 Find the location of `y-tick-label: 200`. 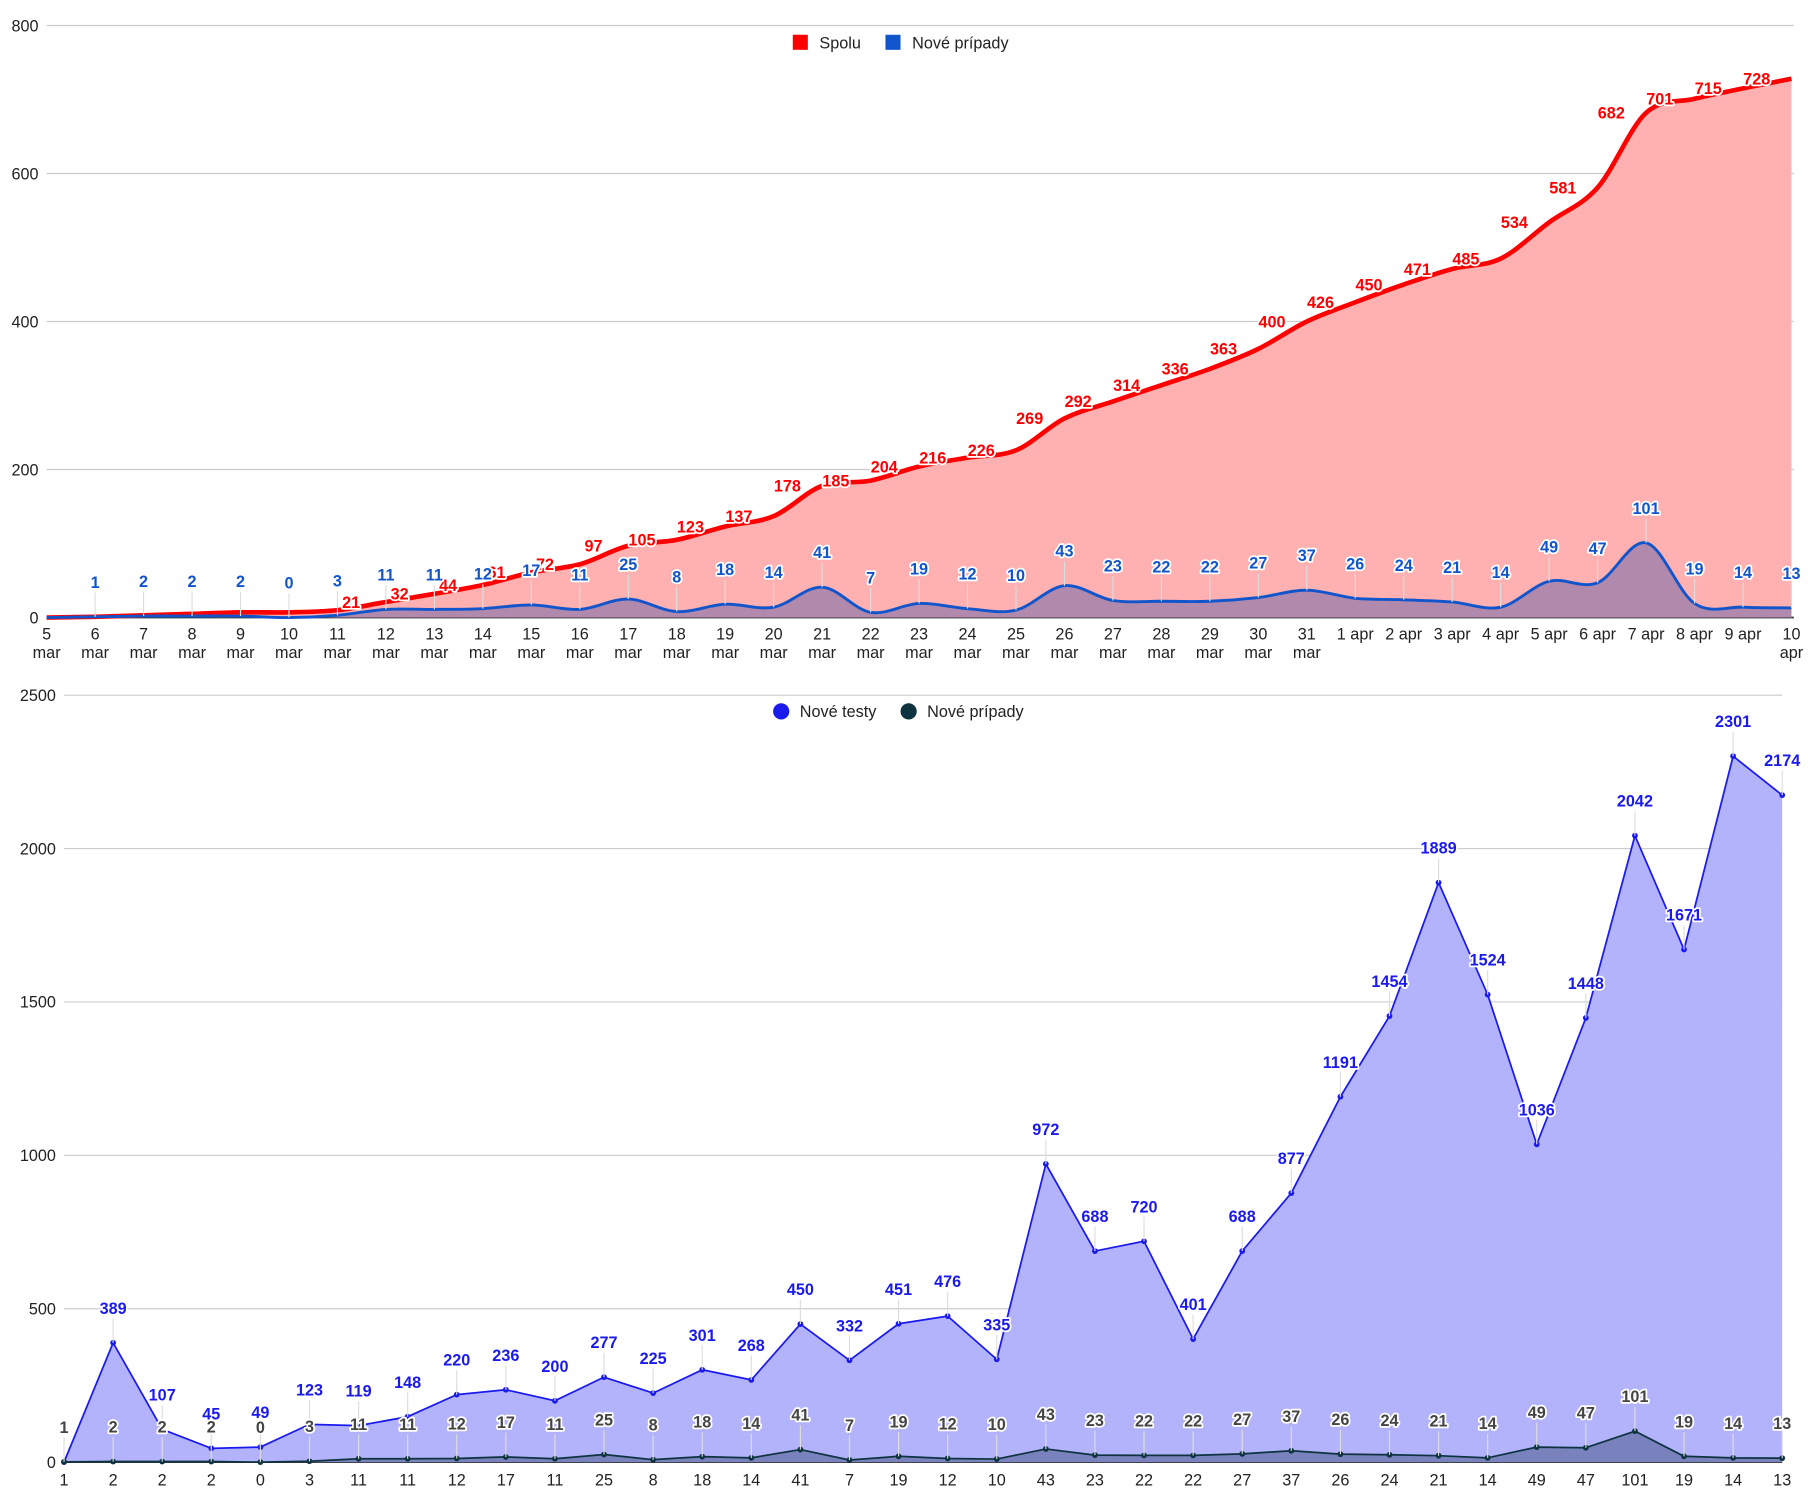

y-tick-label: 200 is located at coordinates (24, 470).